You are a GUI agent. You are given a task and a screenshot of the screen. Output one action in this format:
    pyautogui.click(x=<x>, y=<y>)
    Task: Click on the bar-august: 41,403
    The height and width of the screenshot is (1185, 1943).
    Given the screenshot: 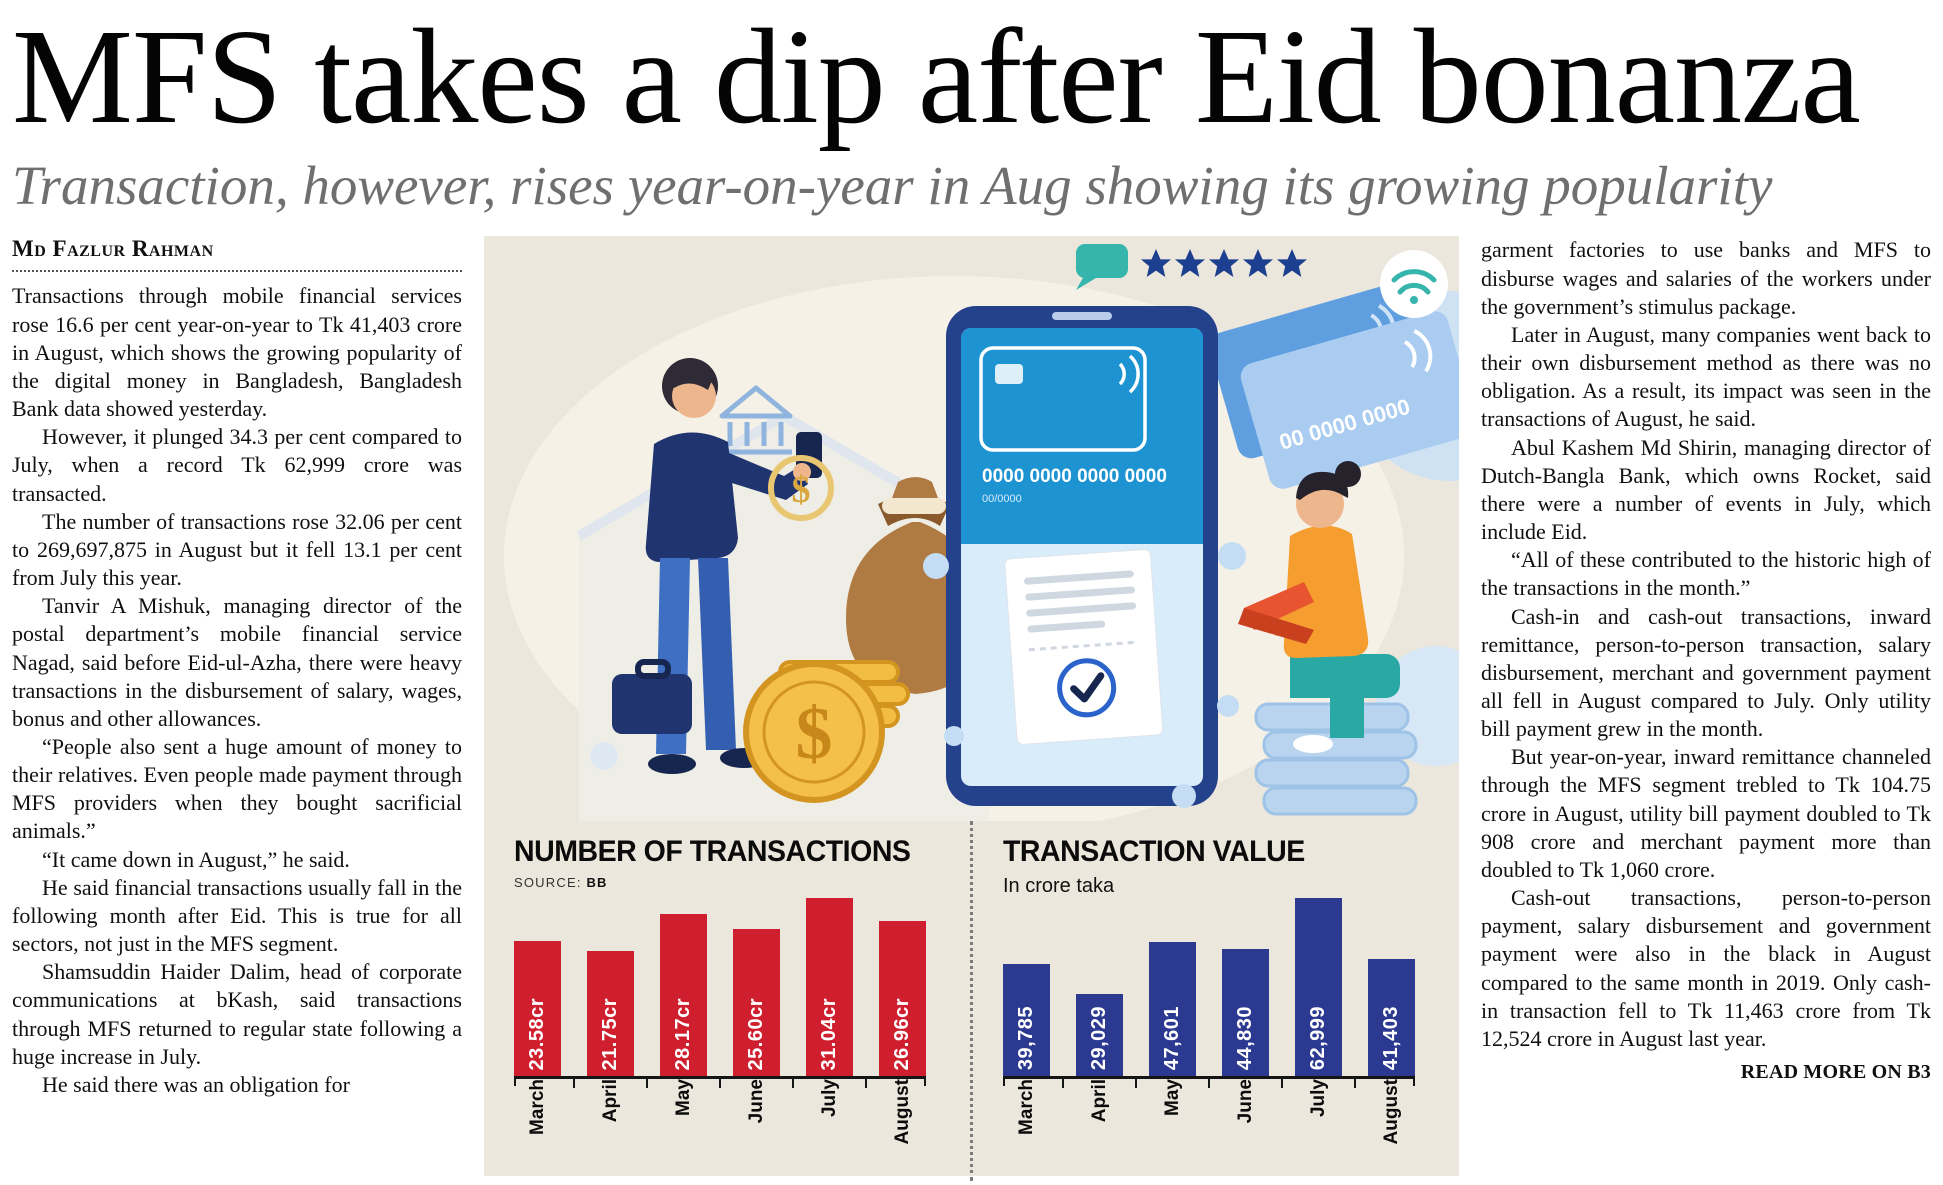 What is the action you would take?
    pyautogui.click(x=1391, y=1018)
    